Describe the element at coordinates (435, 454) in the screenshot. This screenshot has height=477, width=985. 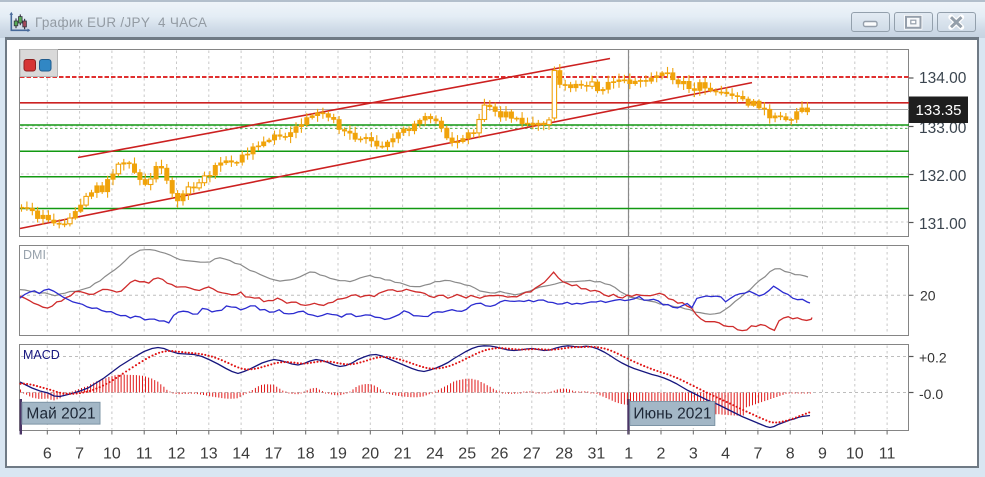
I see `svg-text: 24` at that location.